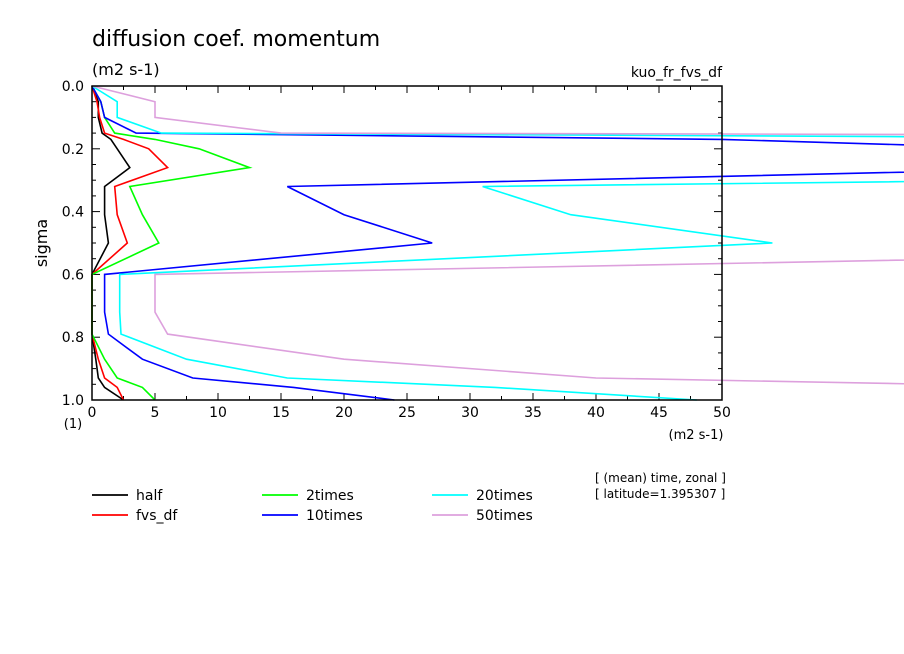  What do you see at coordinates (73, 87) in the screenshot?
I see `y-tick-label: 0.0` at bounding box center [73, 87].